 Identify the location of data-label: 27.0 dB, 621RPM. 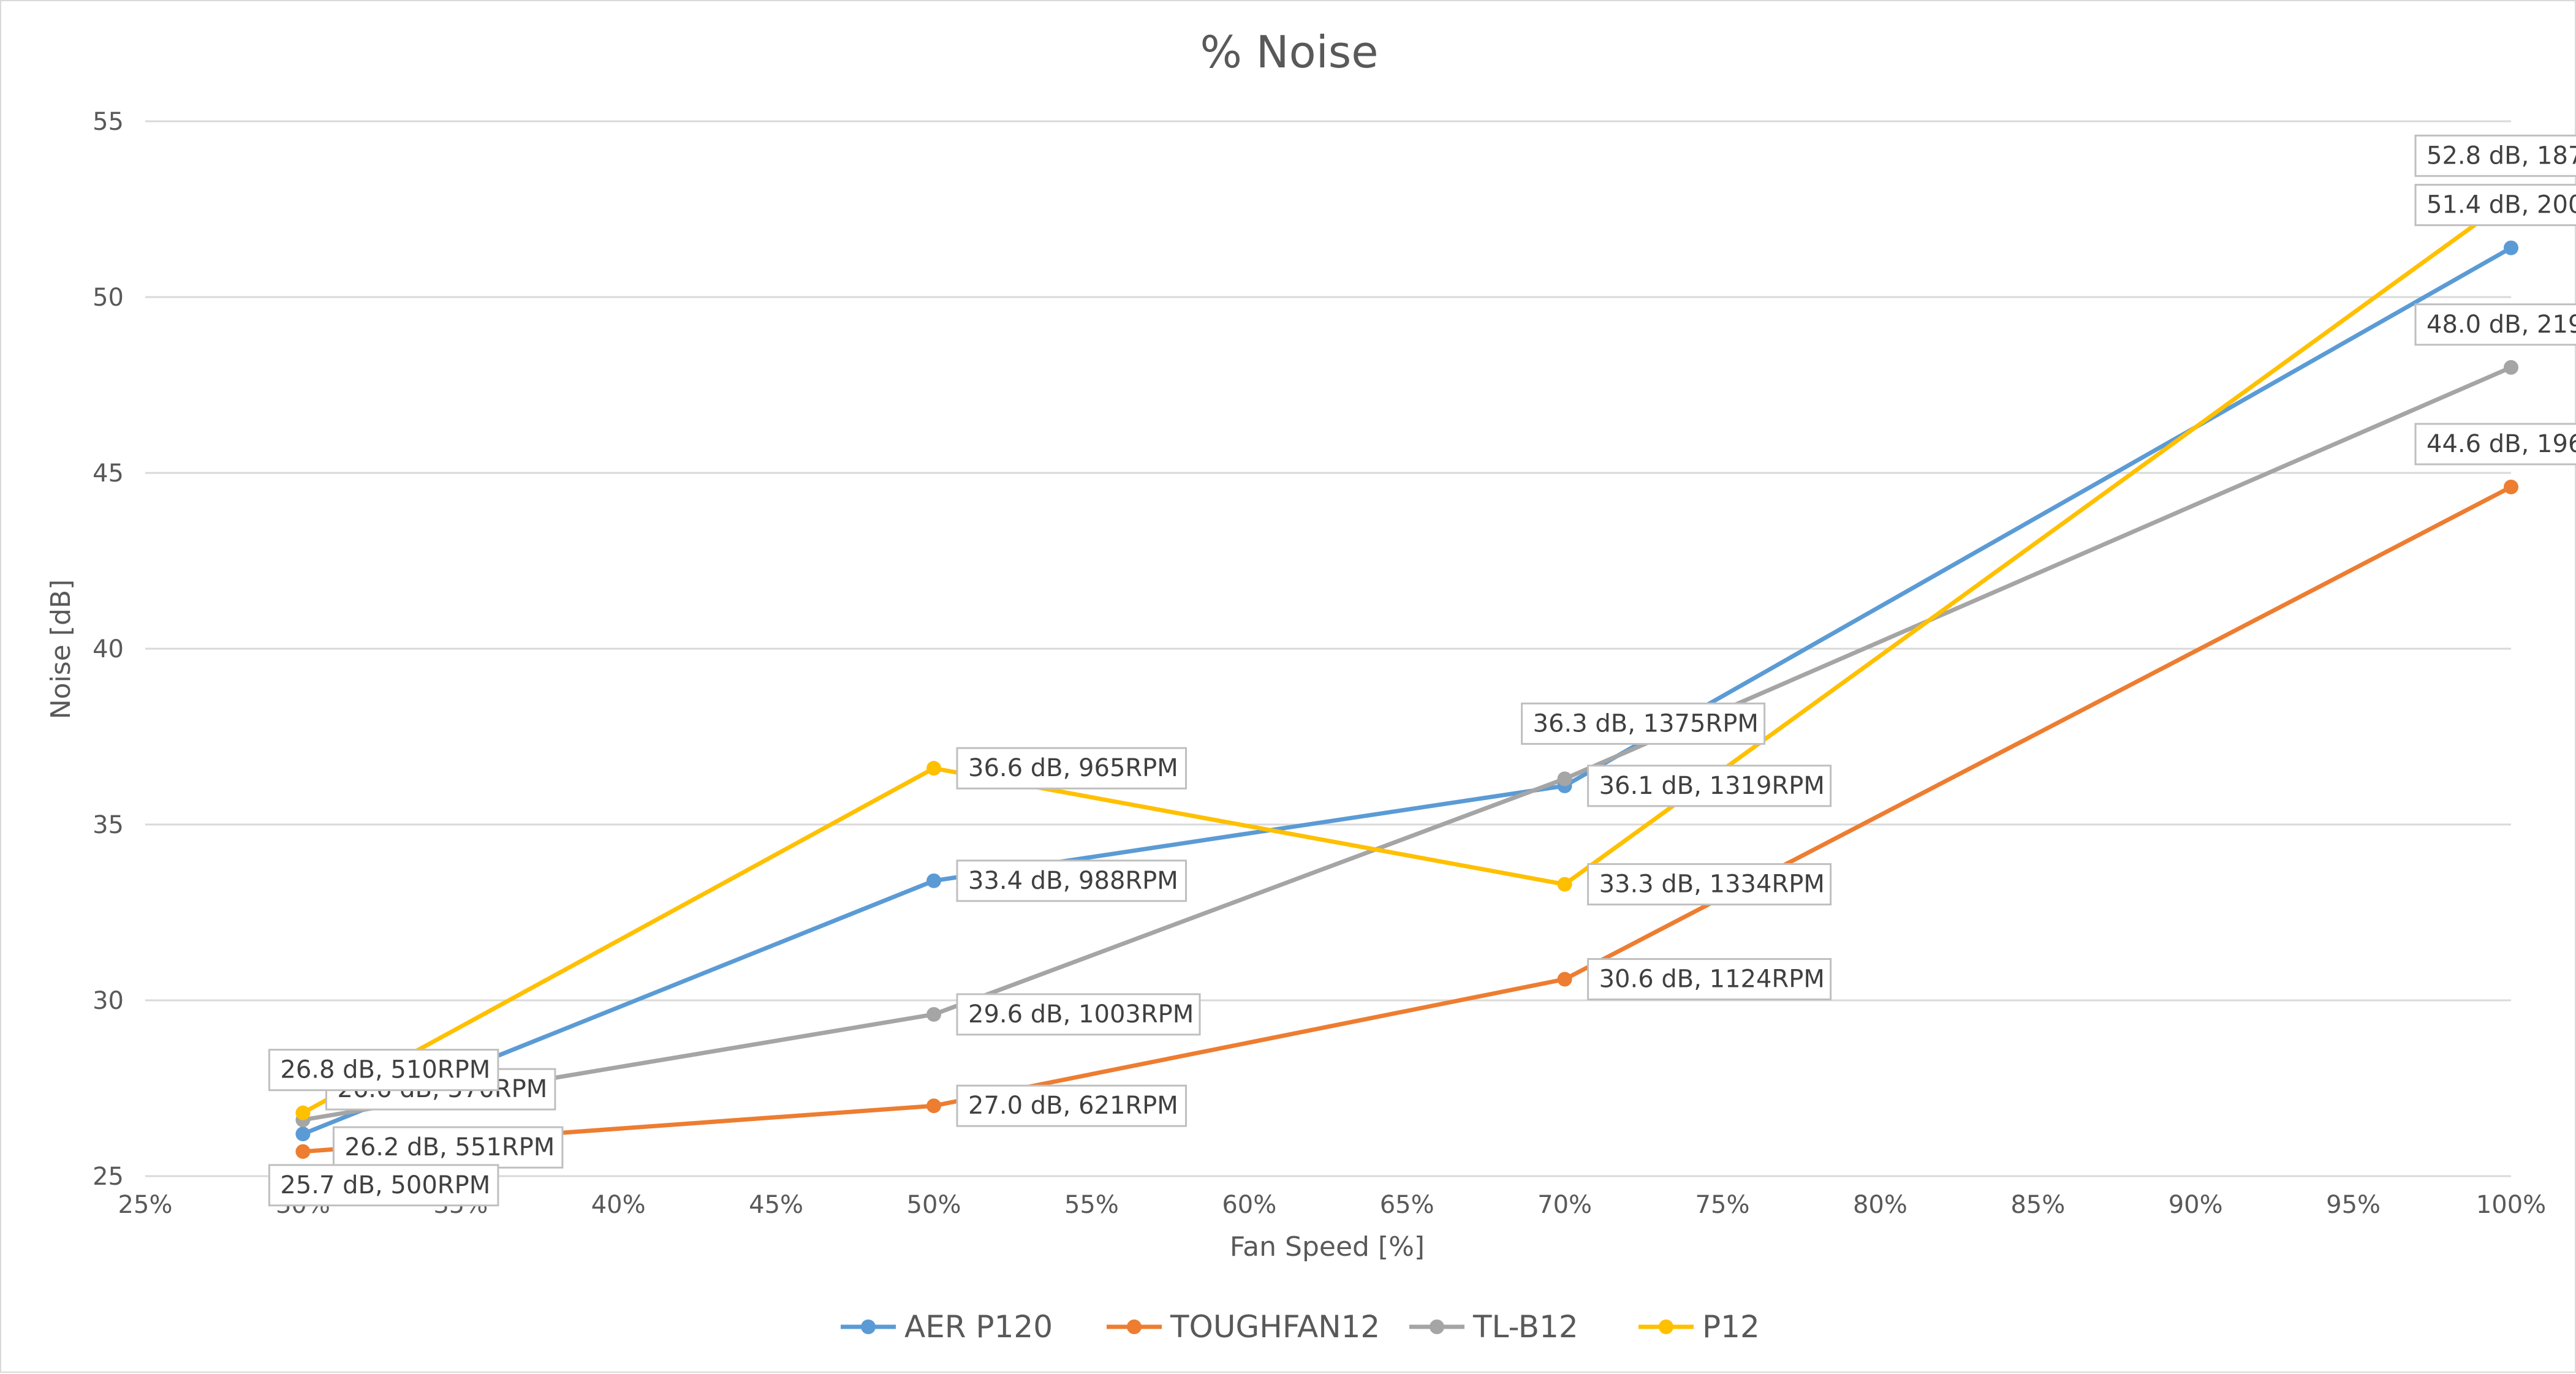
(1071, 1105).